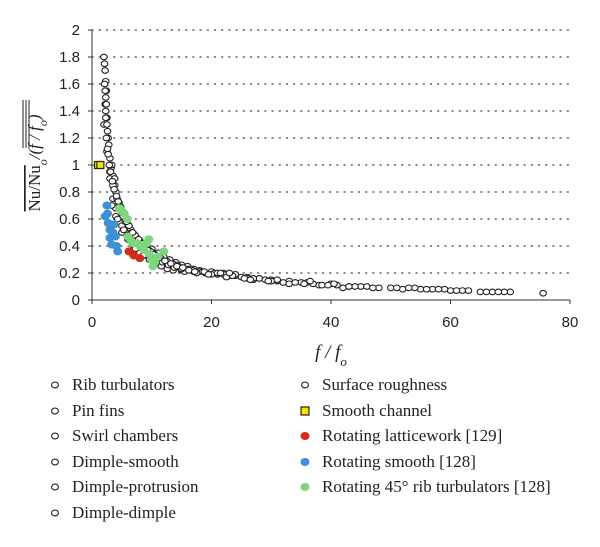  Describe the element at coordinates (69, 219) in the screenshot. I see `y-tick-label: 0.6` at that location.